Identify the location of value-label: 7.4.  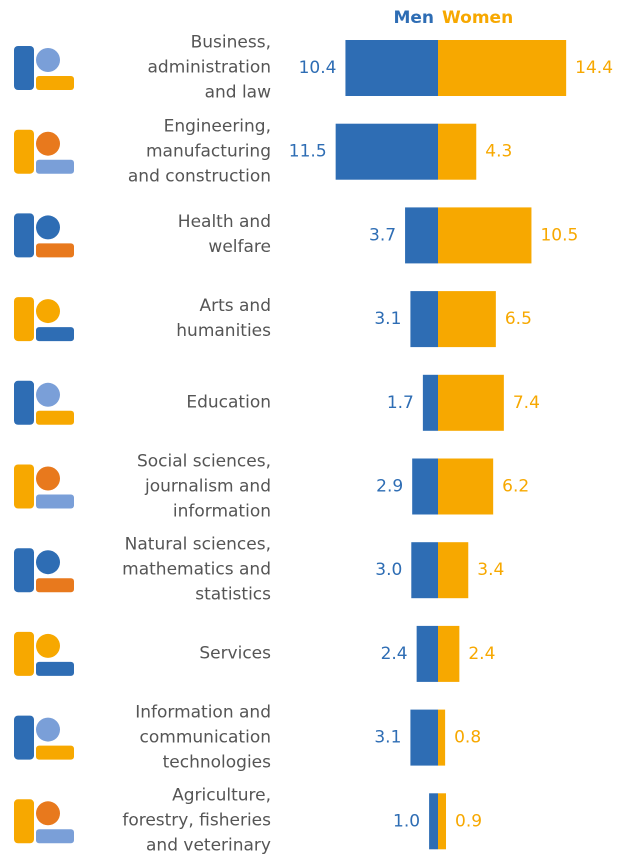
(526, 403).